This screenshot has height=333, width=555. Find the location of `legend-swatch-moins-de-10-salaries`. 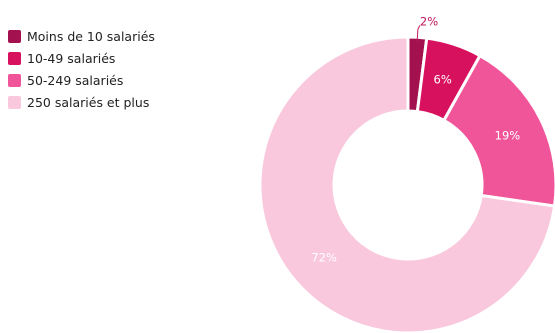

legend-swatch-moins-de-10-salaries is located at coordinates (14, 36).